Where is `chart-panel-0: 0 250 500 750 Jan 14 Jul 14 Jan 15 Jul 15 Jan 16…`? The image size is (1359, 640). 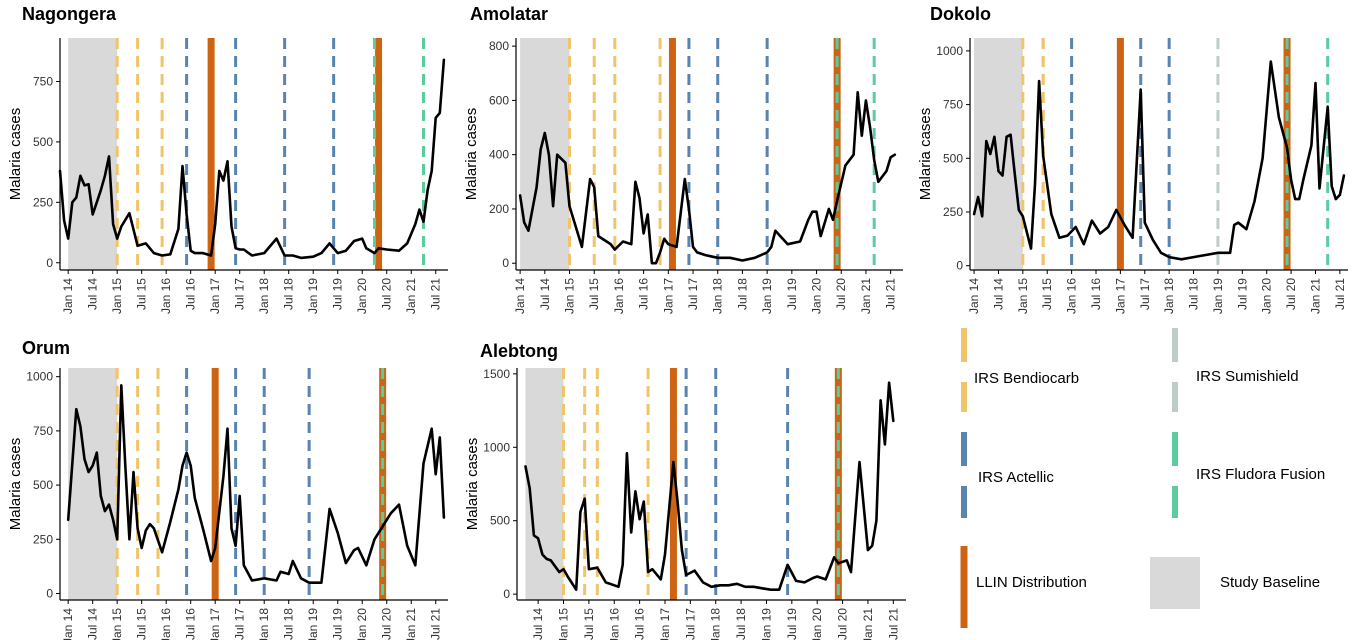 chart-panel-0: 0 250 500 750 Jan 14 Jul 14 Jan 15 Jul 15 Jan 16… is located at coordinates (227, 176).